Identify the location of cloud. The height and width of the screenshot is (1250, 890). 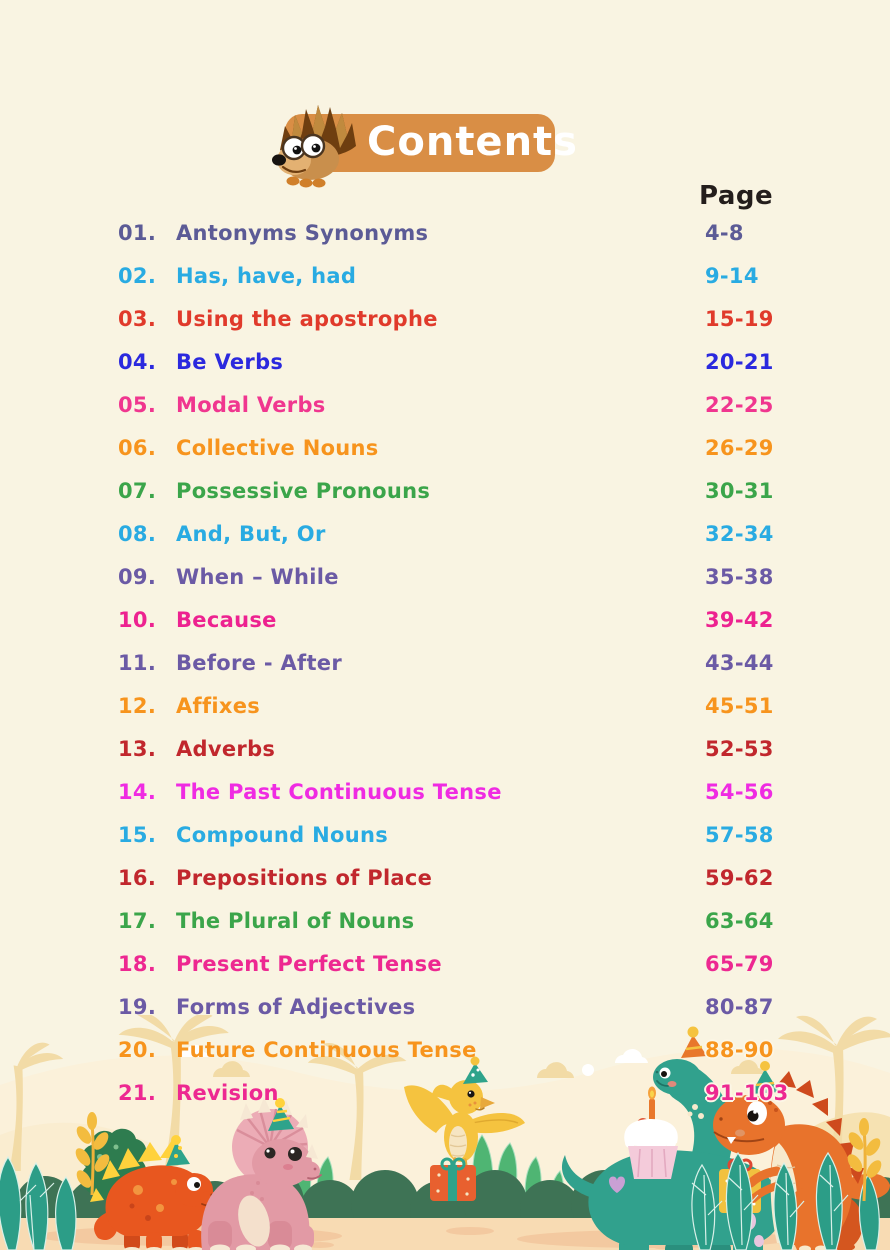
(472, 1061).